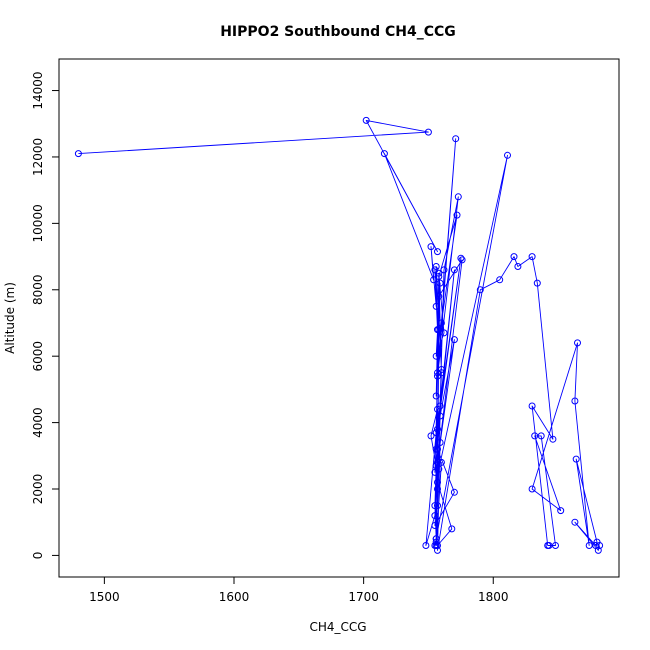 The height and width of the screenshot is (650, 650). Describe the element at coordinates (38, 489) in the screenshot. I see `y-tick-label: 2000` at that location.